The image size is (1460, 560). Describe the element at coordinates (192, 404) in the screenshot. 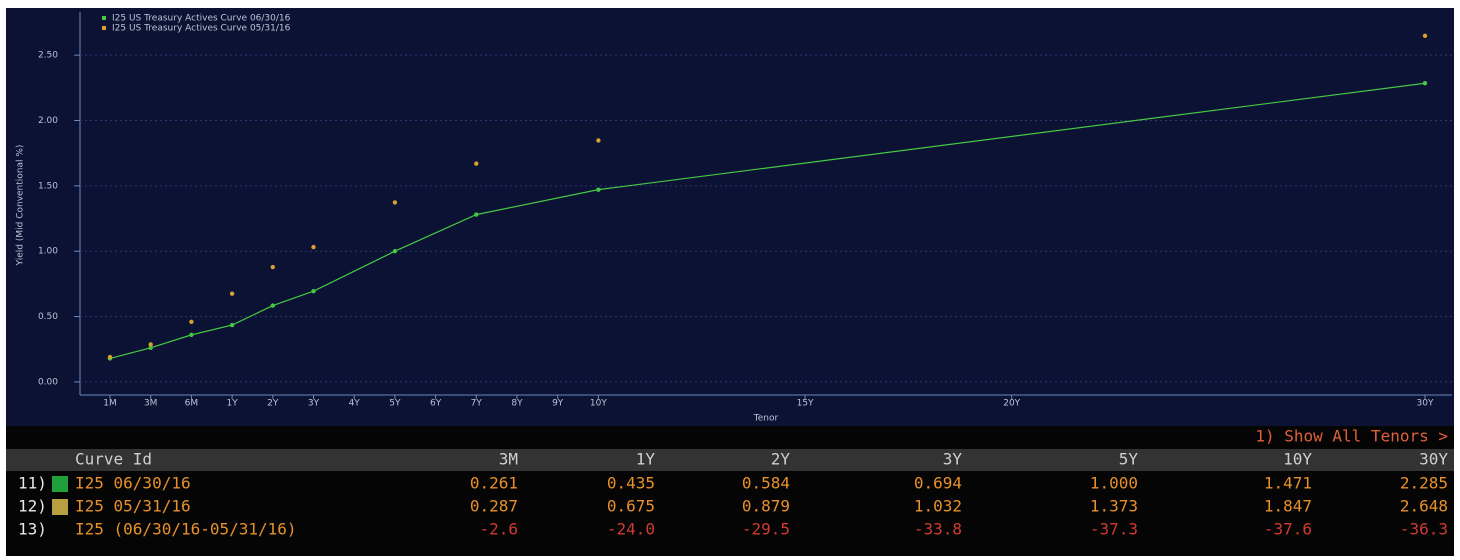

I see `x-tick-label: 6M` at that location.